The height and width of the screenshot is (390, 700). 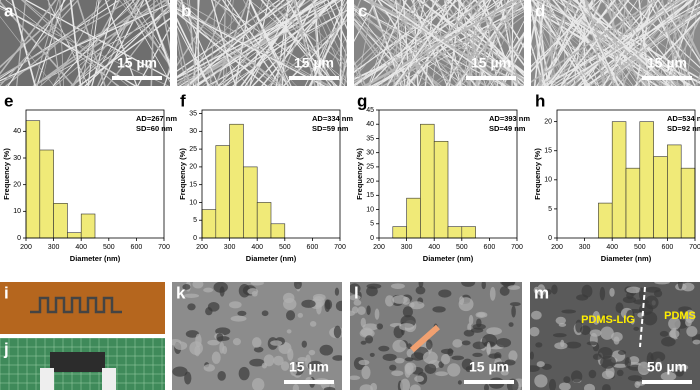 I want to click on panel-label: d, so click(x=540, y=10).